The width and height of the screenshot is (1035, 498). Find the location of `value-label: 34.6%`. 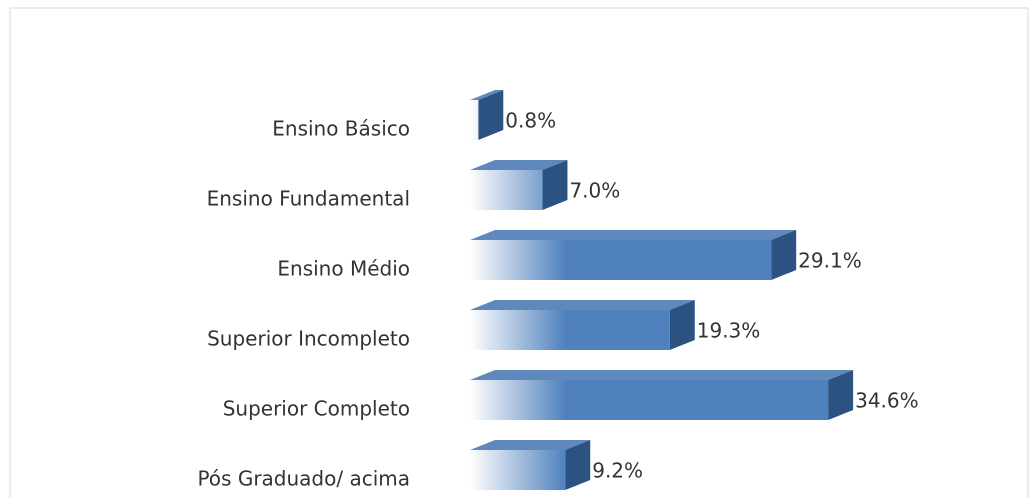

value-label: 34.6% is located at coordinates (887, 401).